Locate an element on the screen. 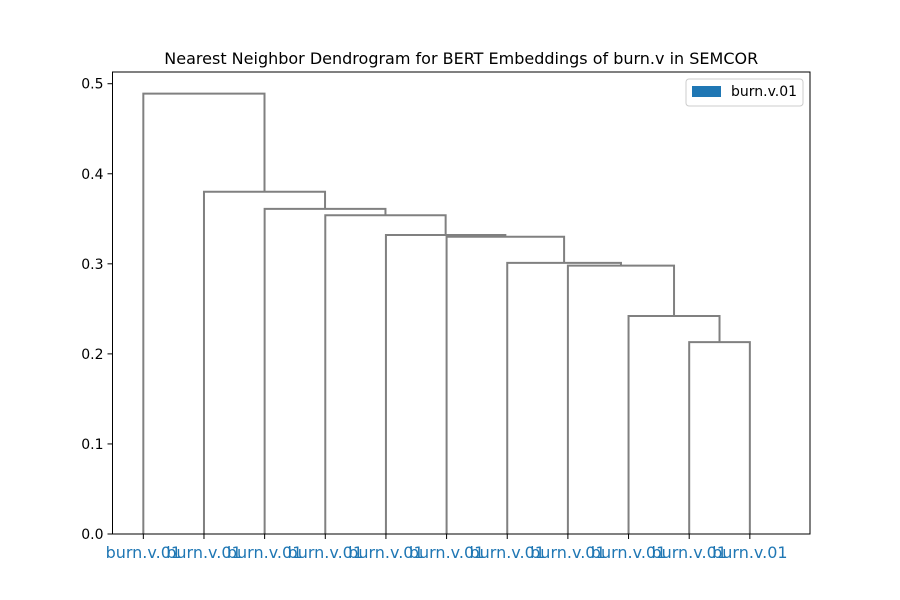 Image resolution: width=900 pixels, height=600 pixels. dendrogram-link is located at coordinates (204, 313).